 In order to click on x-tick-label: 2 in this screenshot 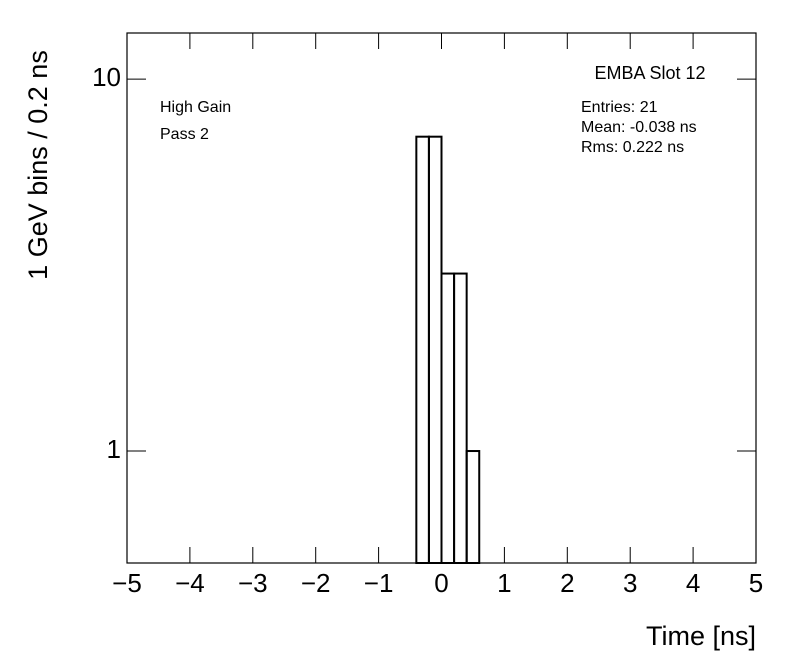, I will do `click(567, 583)`.